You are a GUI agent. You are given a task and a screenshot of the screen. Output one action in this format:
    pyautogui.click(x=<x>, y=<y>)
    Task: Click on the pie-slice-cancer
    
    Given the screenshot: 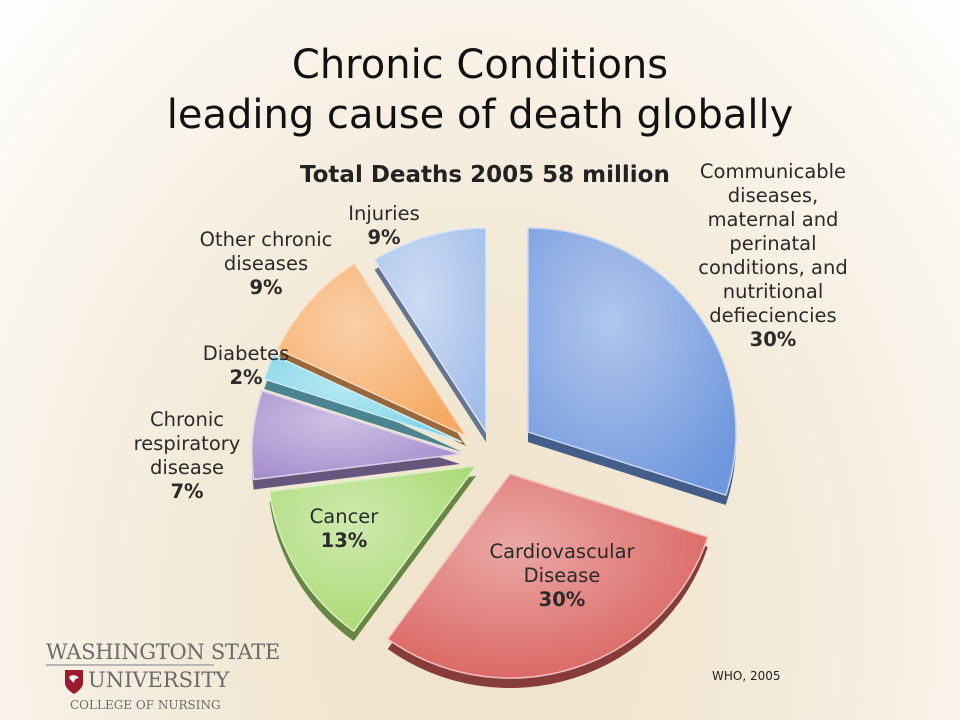 What is the action you would take?
    pyautogui.click(x=373, y=549)
    